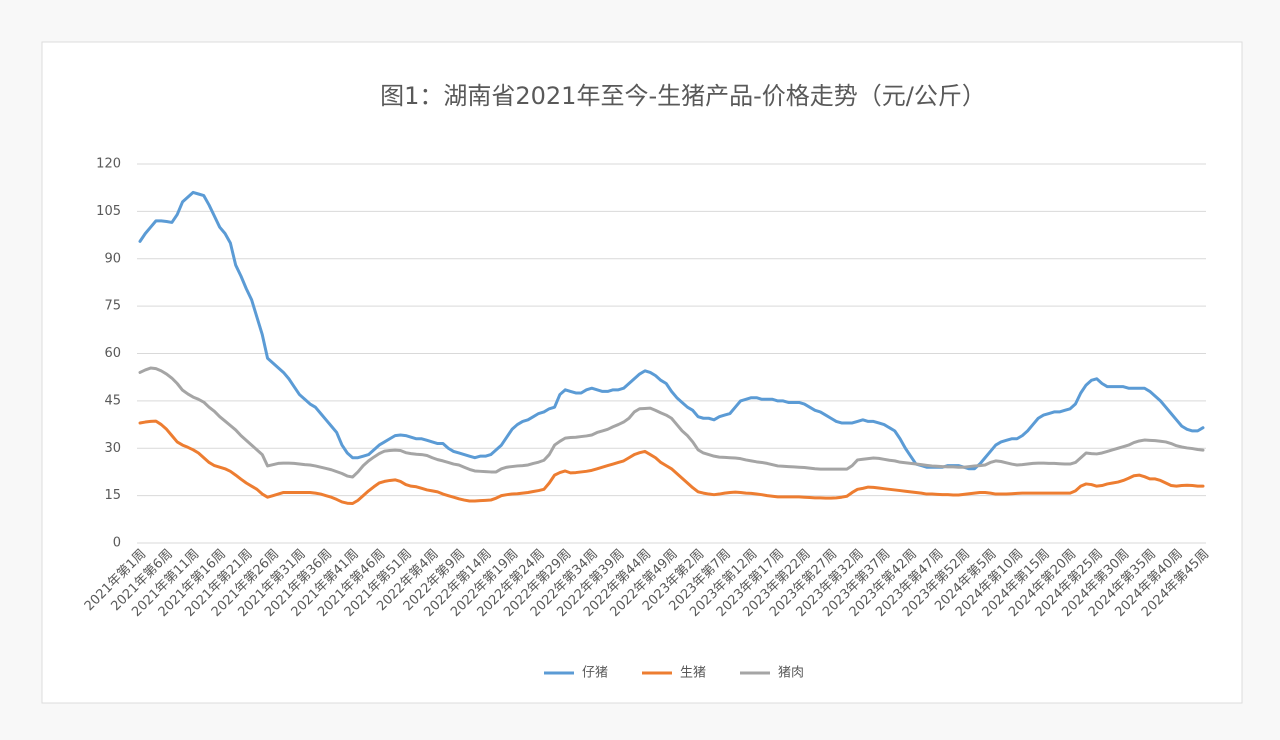  Describe the element at coordinates (791, 673) in the screenshot. I see `legend-label: 猪肉` at that location.